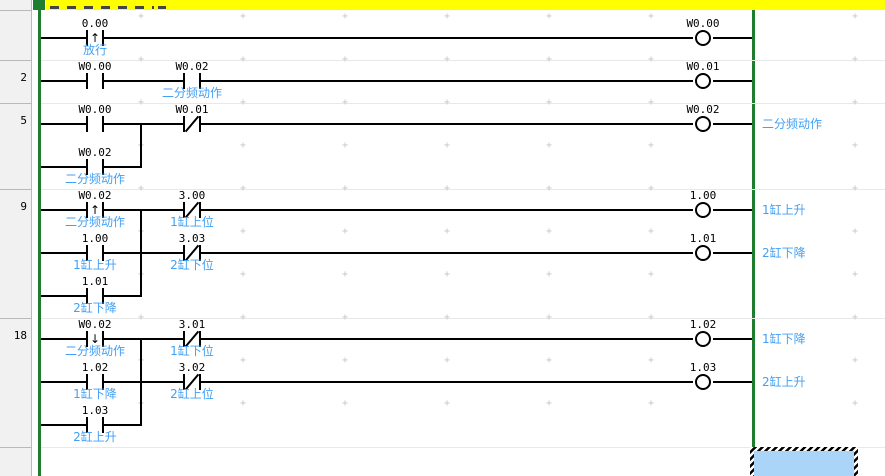 The height and width of the screenshot is (476, 885). Describe the element at coordinates (141, 382) in the screenshot. I see `branch-junction-wire` at that location.